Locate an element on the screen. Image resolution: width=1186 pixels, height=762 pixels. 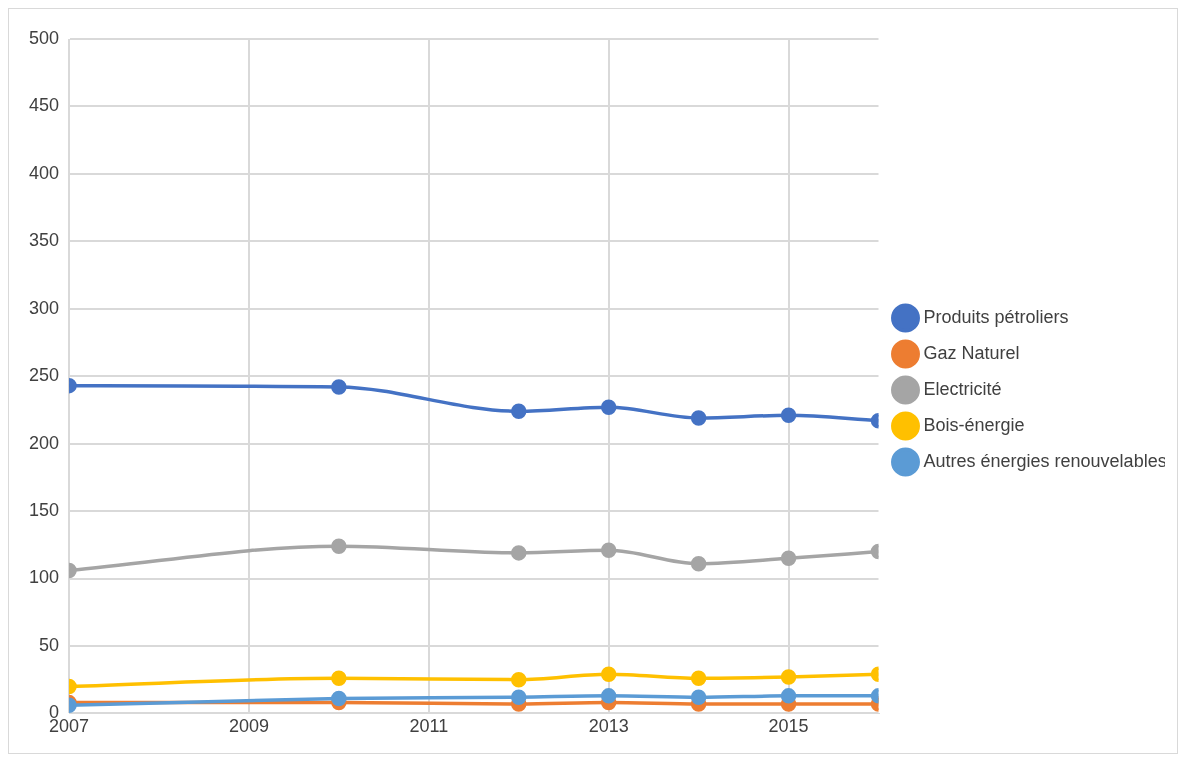
y-tick-label: 400 is located at coordinates (44, 172).